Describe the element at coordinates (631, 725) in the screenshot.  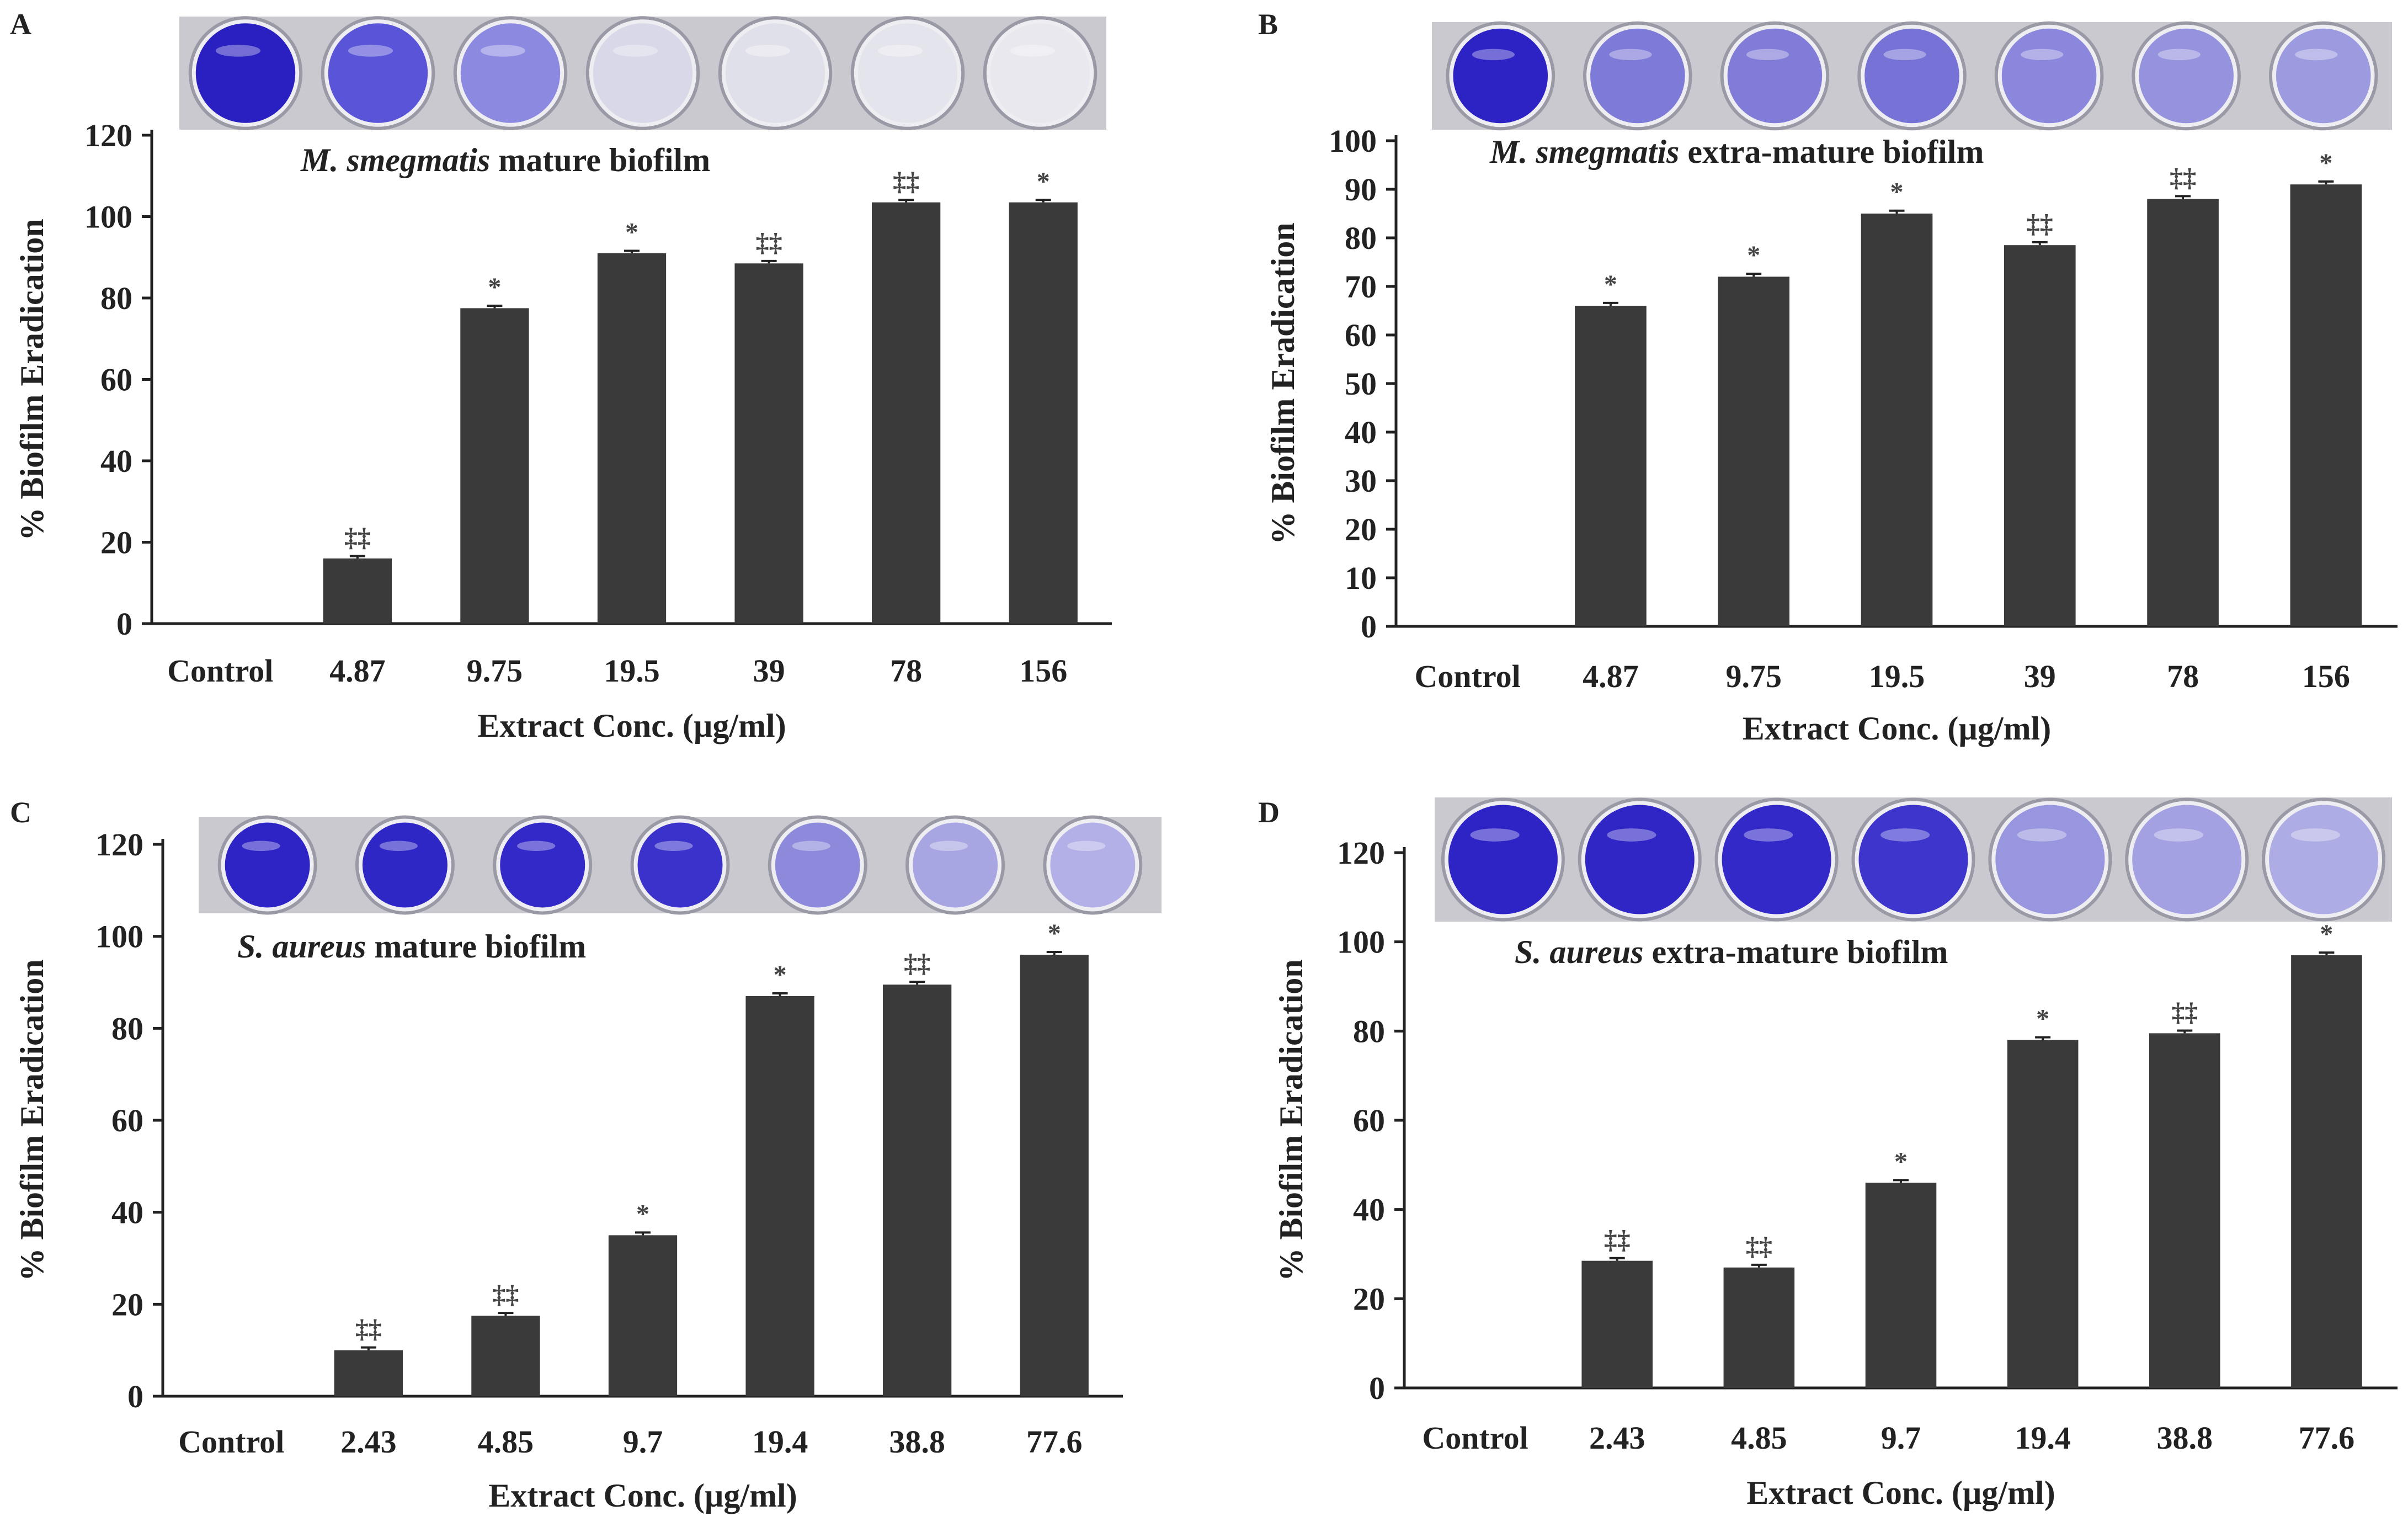
I see `x-axis-label: Extract Conc. (µg/ml)` at that location.